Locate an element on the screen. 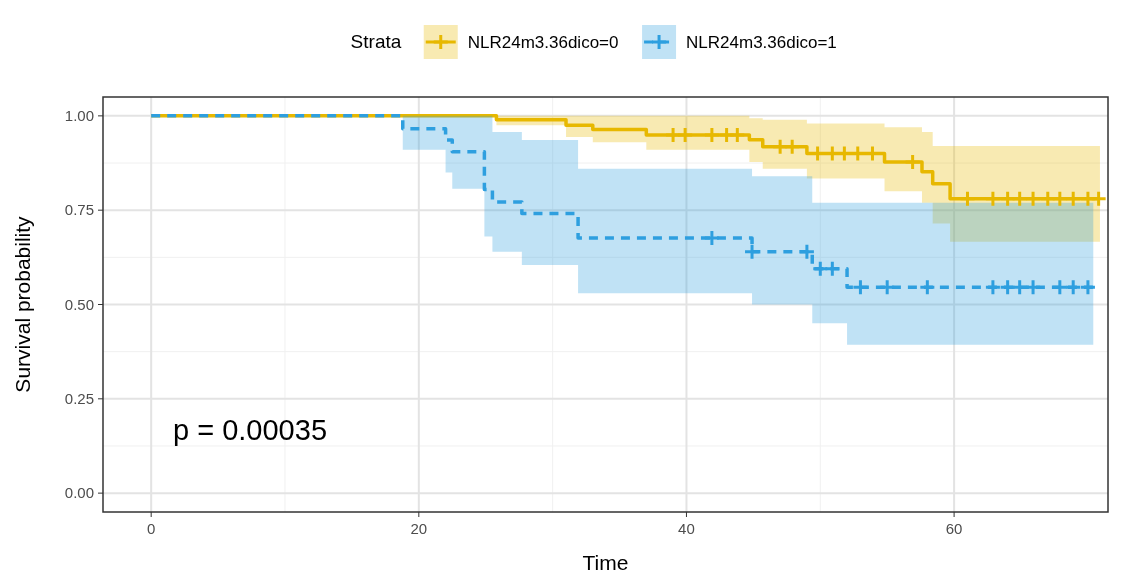 The image size is (1125, 584). annotation: p = 0.00035 is located at coordinates (250, 430).